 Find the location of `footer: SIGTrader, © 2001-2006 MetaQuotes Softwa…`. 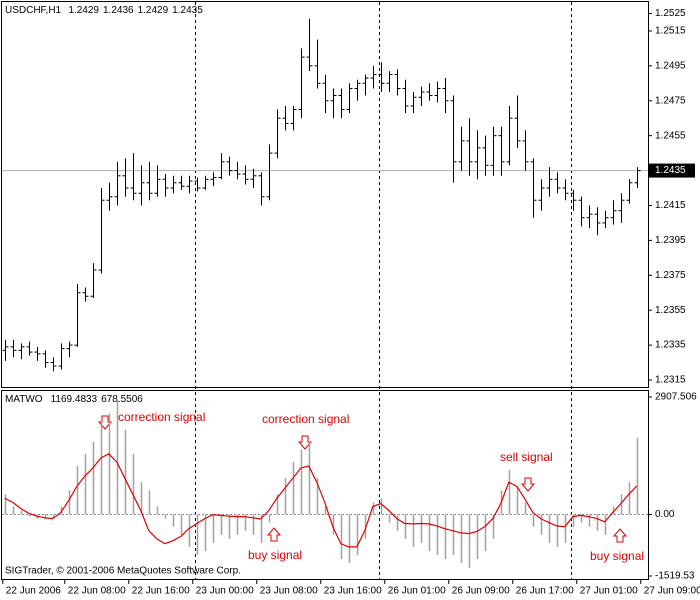

footer: SIGTrader, © 2001-2006 MetaQuotes Softwa… is located at coordinates (123, 571).